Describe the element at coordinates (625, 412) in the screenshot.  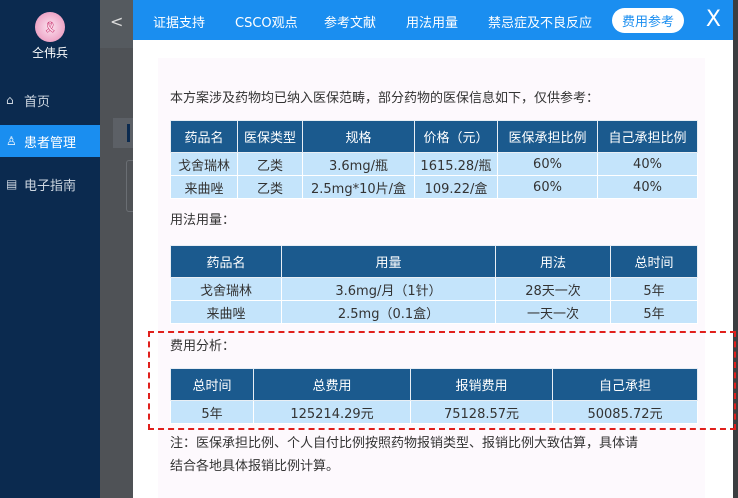
I see `cell: 50085.72元` at that location.